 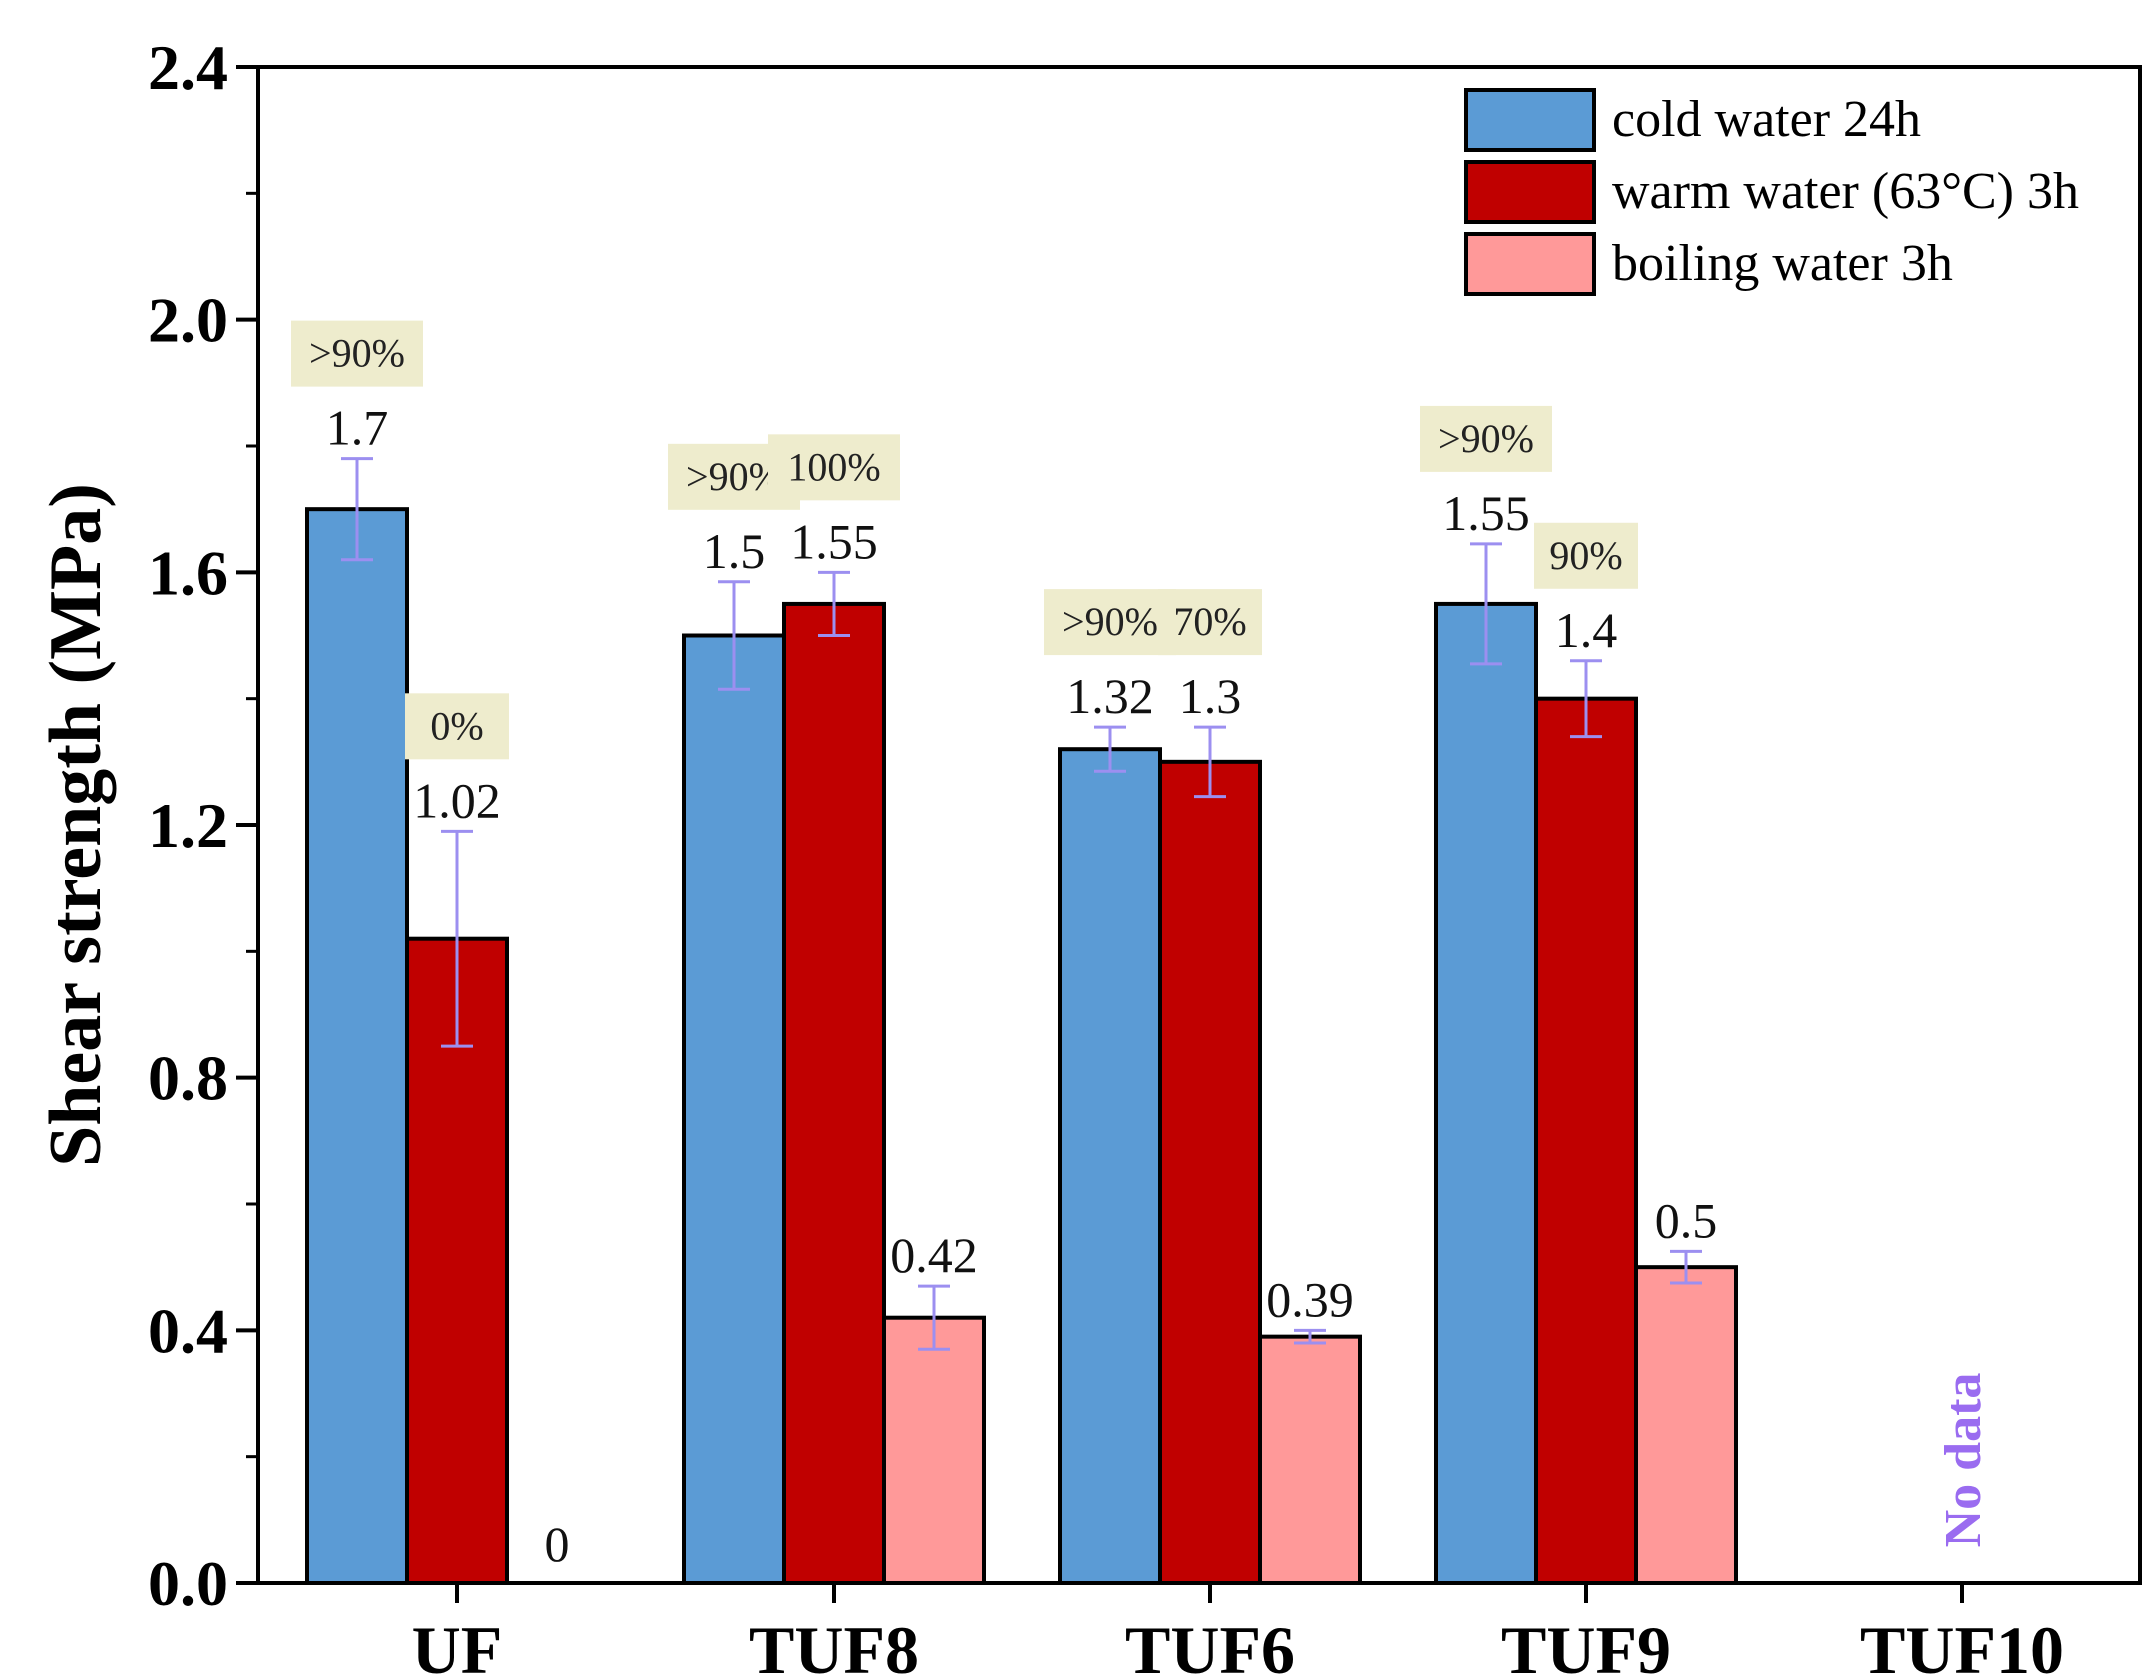 I want to click on annotation-no-data: No data, so click(x=1963, y=1460).